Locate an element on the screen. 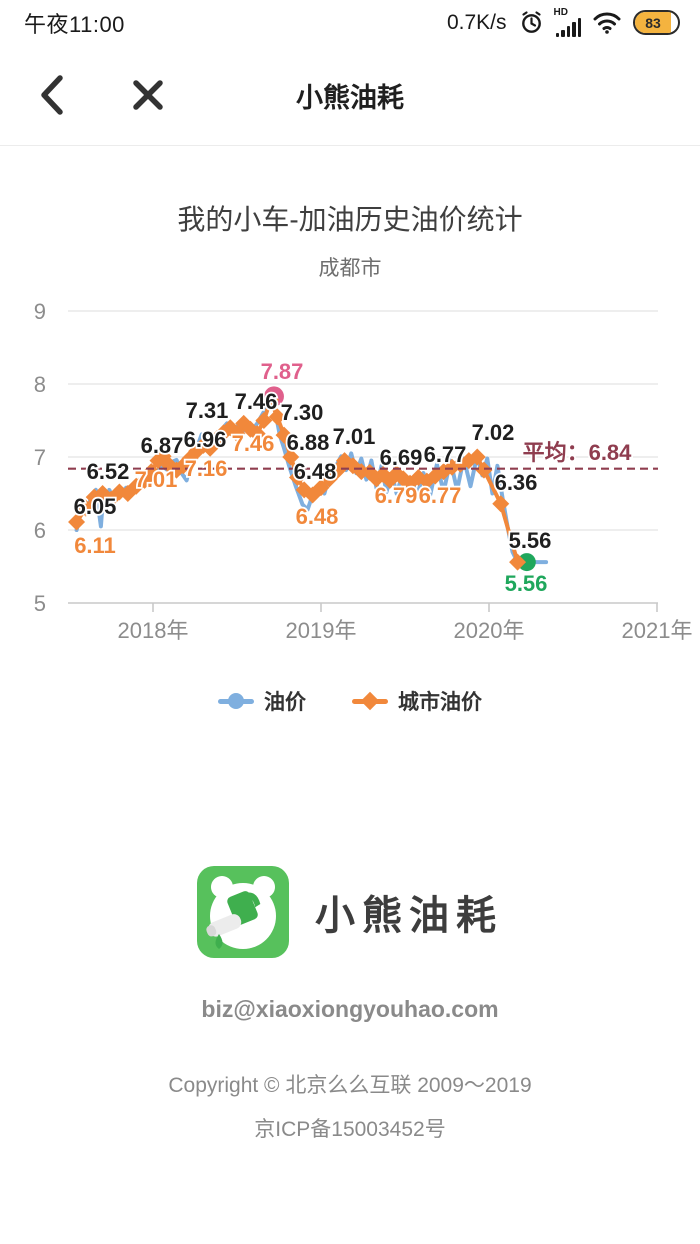 The width and height of the screenshot is (700, 1244). battery-percent: 83 is located at coordinates (653, 22).